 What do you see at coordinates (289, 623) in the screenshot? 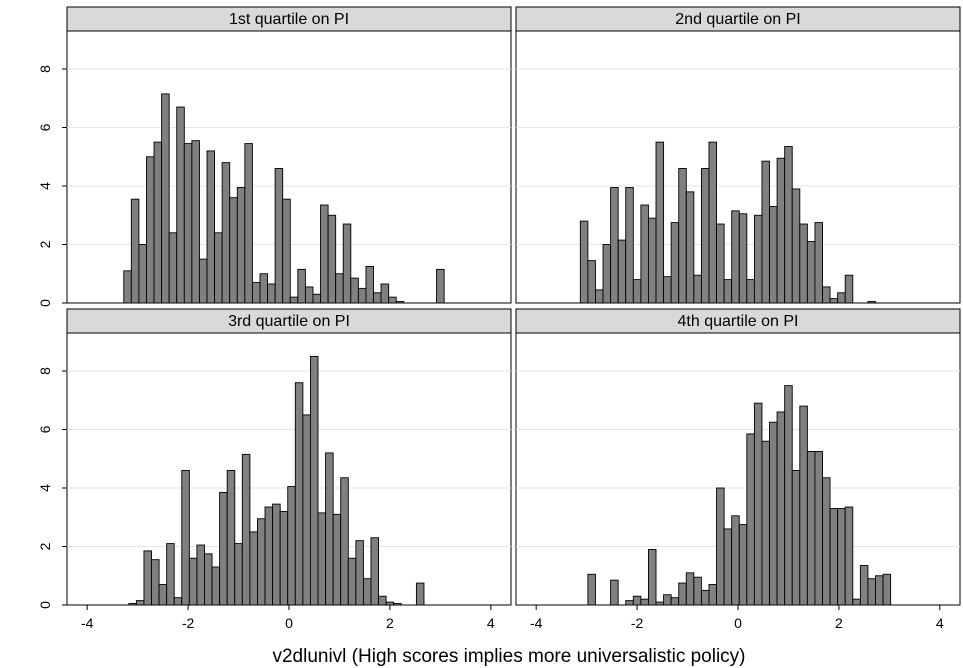
I see `x-tick-label: 0` at bounding box center [289, 623].